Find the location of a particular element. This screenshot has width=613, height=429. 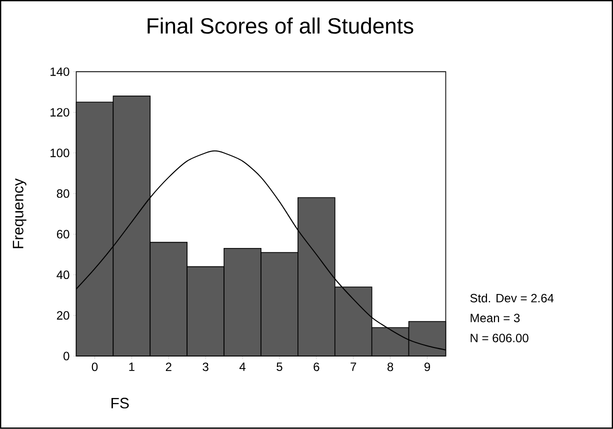

text: Std. Dev = 2.64 is located at coordinates (512, 298).